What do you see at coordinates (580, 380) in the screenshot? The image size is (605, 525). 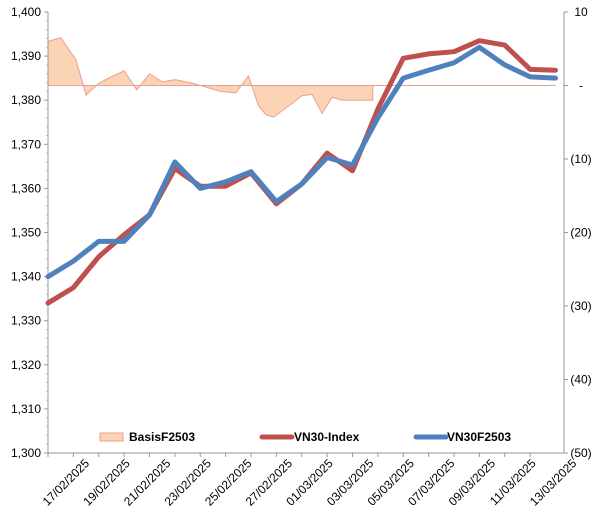 I see `y-right-tick-label: (40)` at bounding box center [580, 380].